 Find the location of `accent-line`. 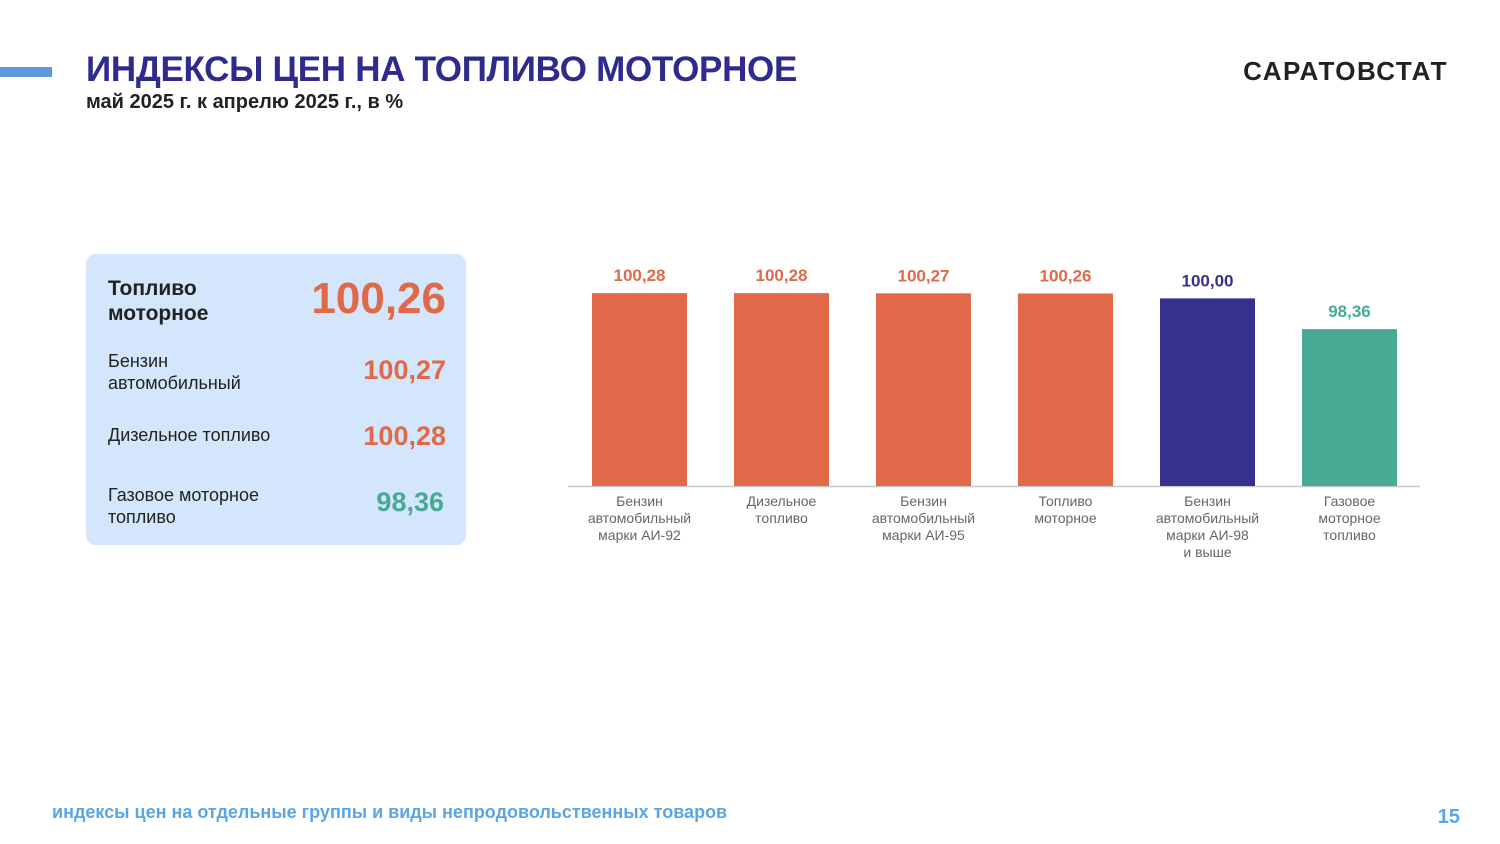

accent-line is located at coordinates (26, 72).